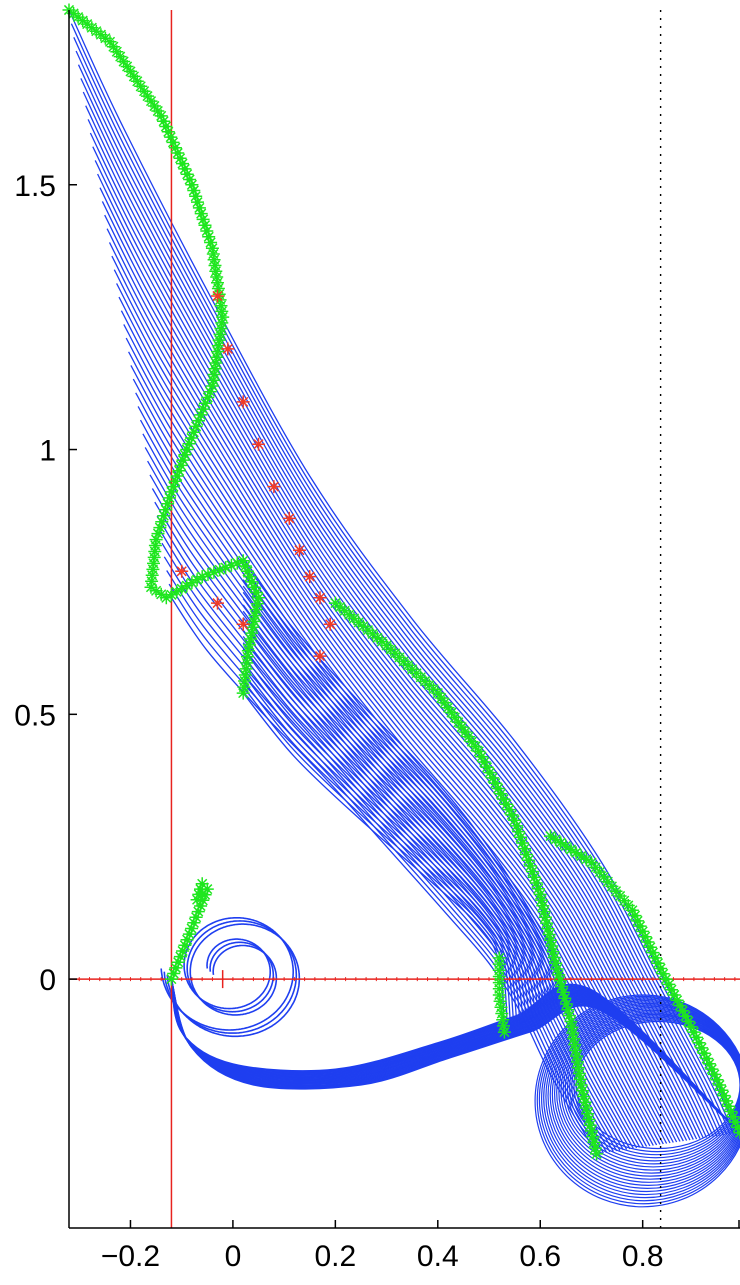  I want to click on x-tick-label: 0.2, so click(335, 1256).